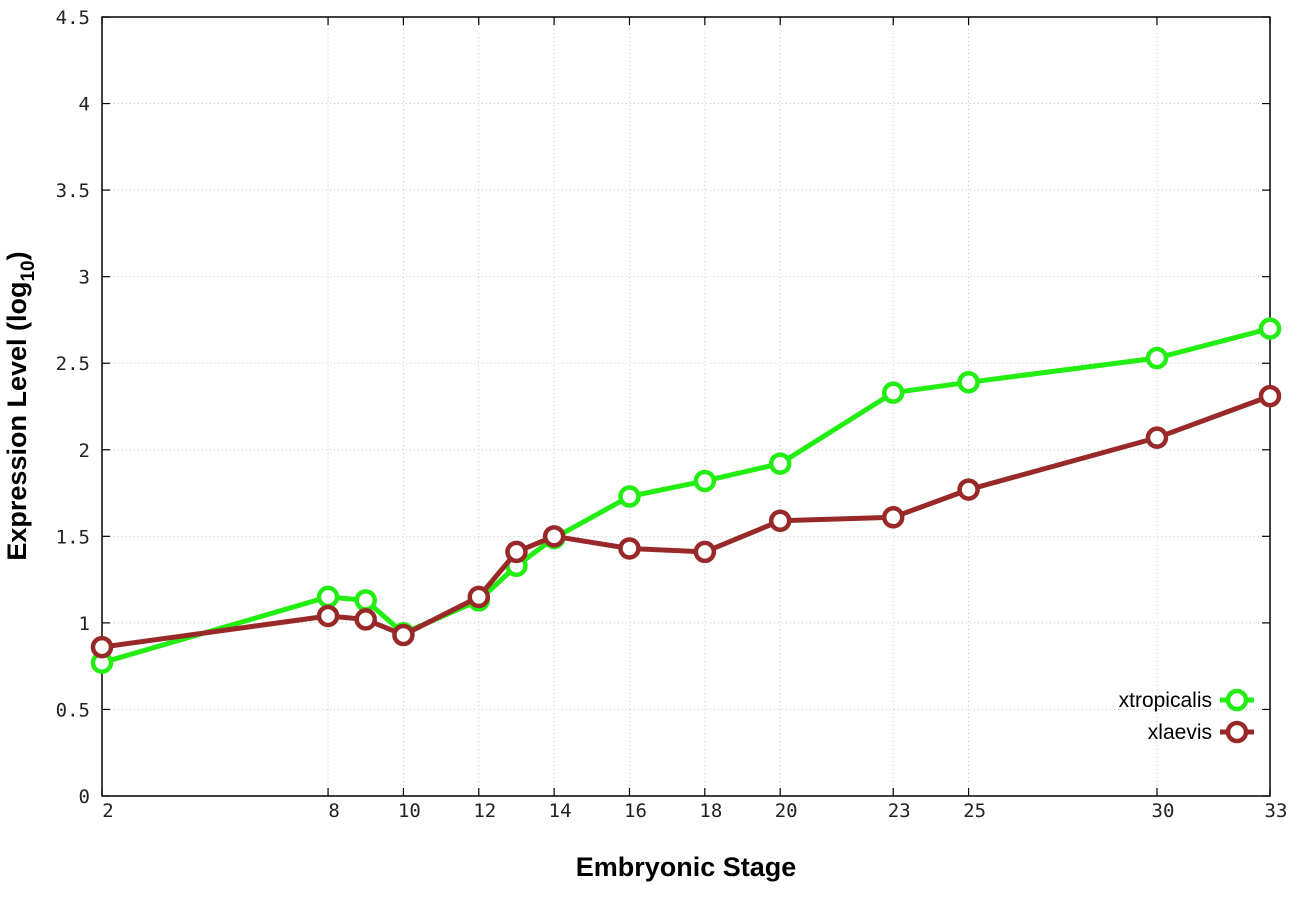 Image resolution: width=1296 pixels, height=907 pixels. What do you see at coordinates (28, 270) in the screenshot?
I see `y-axis-title-subscript: 10` at bounding box center [28, 270].